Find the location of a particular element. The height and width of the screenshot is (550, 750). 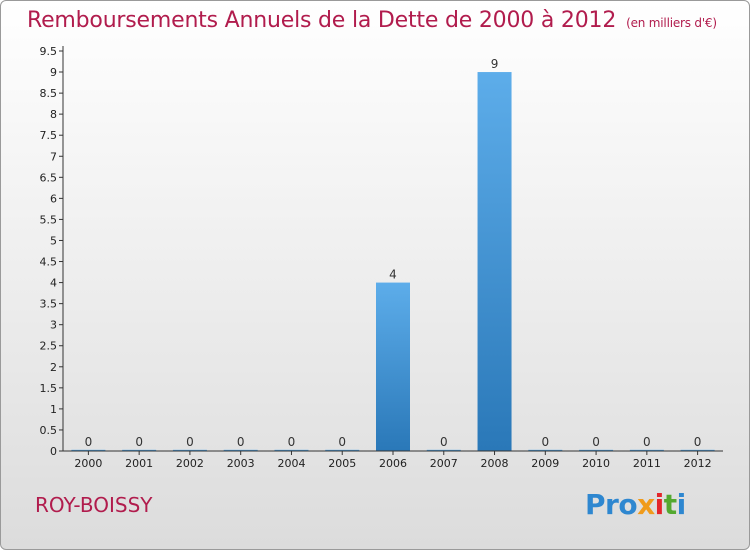

y-axis-ticks: 0 0.5 1 1.5 2 2.5 3 3.5 4 4.5 5 5.5 6 6.5 7 7.5 8 8.5 9 9.5 is located at coordinates (51, 251).